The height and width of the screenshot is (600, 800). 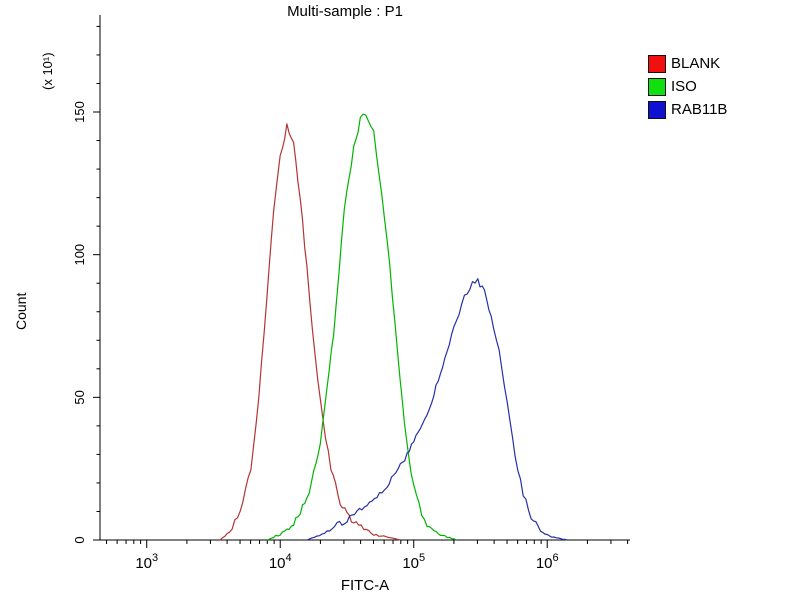 I want to click on y-tick-label: 150, so click(x=79, y=112).